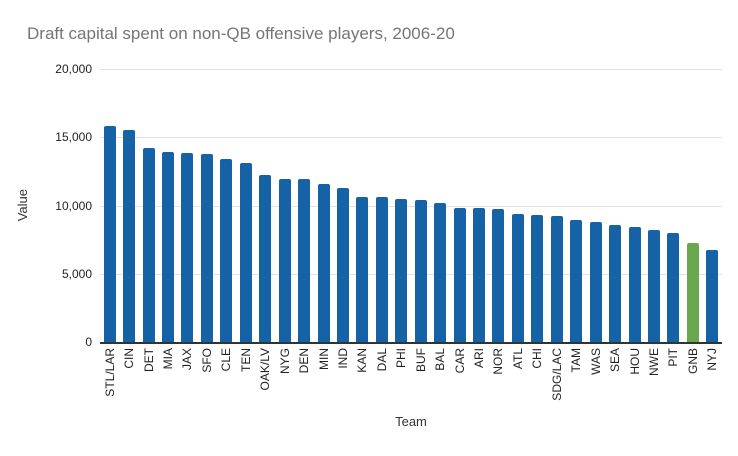 This screenshot has height=456, width=738. I want to click on x-label-cell: PHI, so click(401, 380).